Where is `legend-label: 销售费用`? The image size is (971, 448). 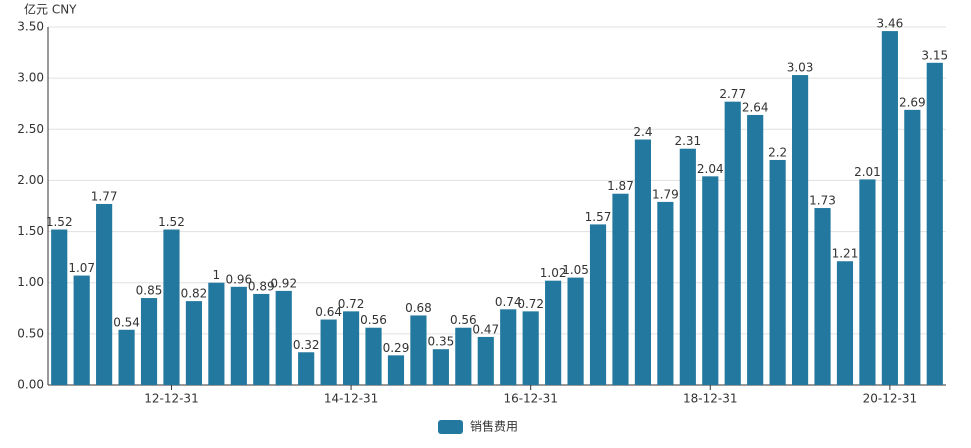 legend-label: 销售费用 is located at coordinates (494, 426).